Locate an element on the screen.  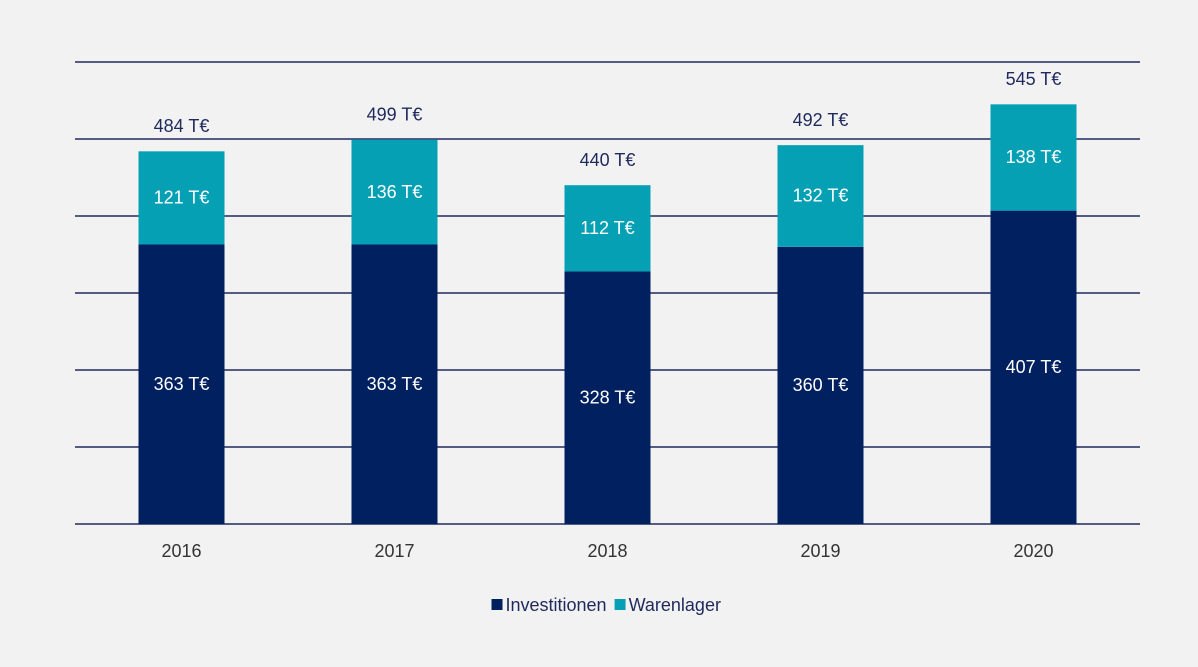
legend-label: Warenlager is located at coordinates (675, 605).